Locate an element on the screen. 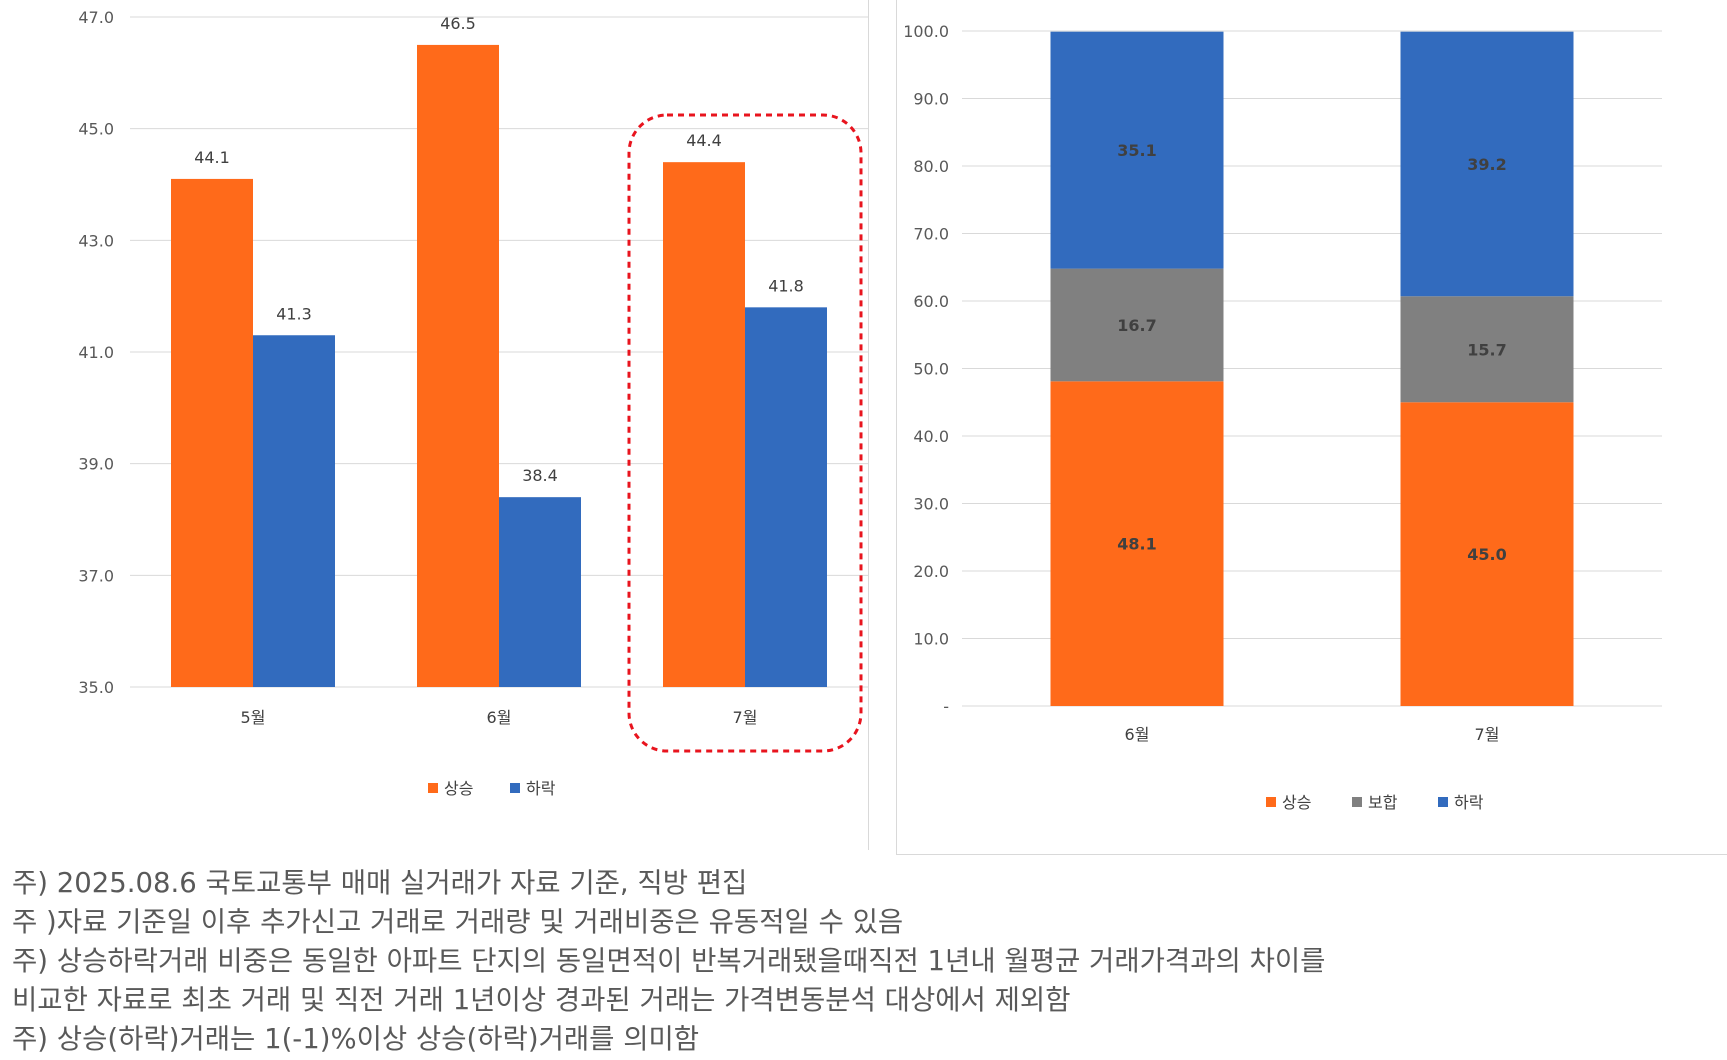 This screenshot has height=1060, width=1727. footnote-line: 주) 상승(하락)거래는 1(-1)%이상 상승(하락)거래를 의미함 is located at coordinates (356, 1039).